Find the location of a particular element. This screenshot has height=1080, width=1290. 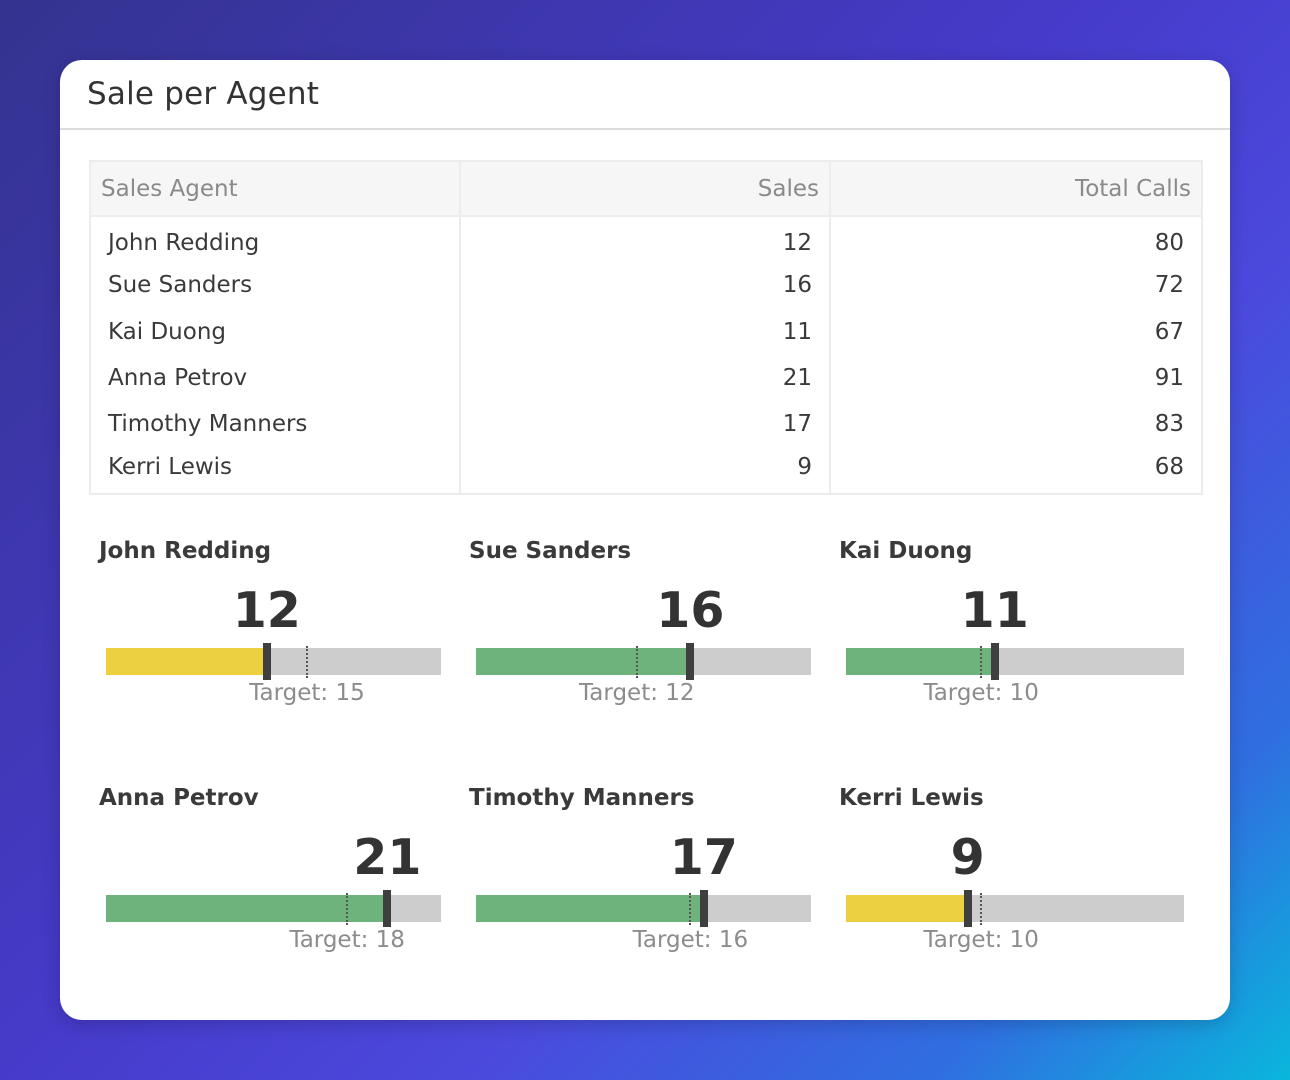

total-calls-cell: 80 is located at coordinates (1015, 239).